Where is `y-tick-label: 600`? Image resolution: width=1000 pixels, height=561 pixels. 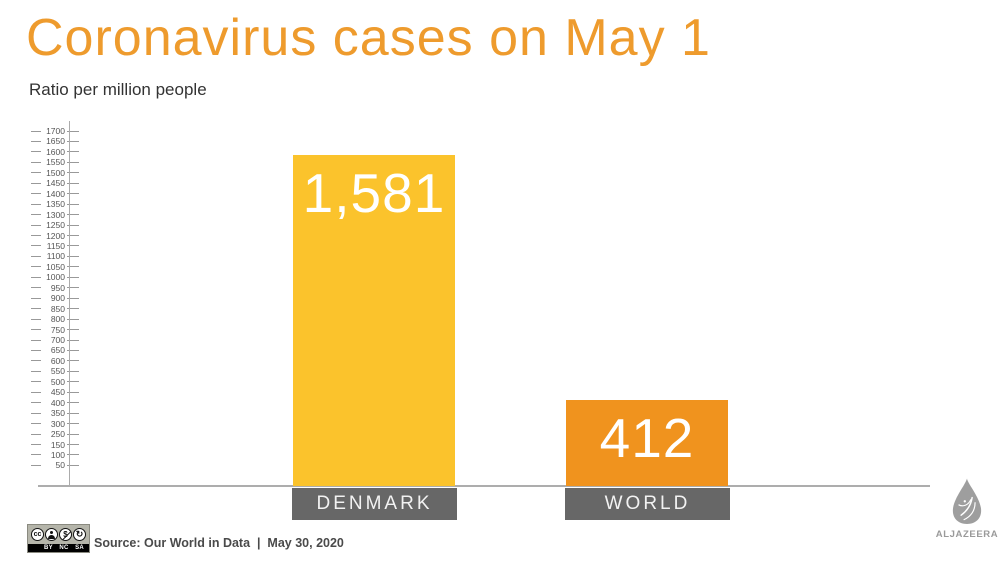
y-tick-label: 600 is located at coordinates (57, 360).